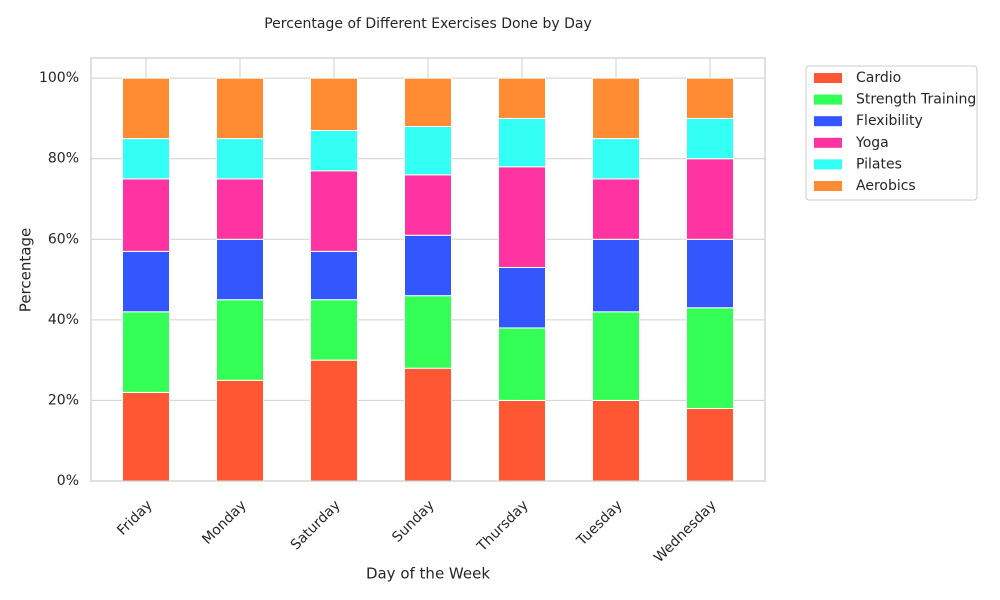  What do you see at coordinates (599, 523) in the screenshot?
I see `x-tick-label: Tuesday` at bounding box center [599, 523].